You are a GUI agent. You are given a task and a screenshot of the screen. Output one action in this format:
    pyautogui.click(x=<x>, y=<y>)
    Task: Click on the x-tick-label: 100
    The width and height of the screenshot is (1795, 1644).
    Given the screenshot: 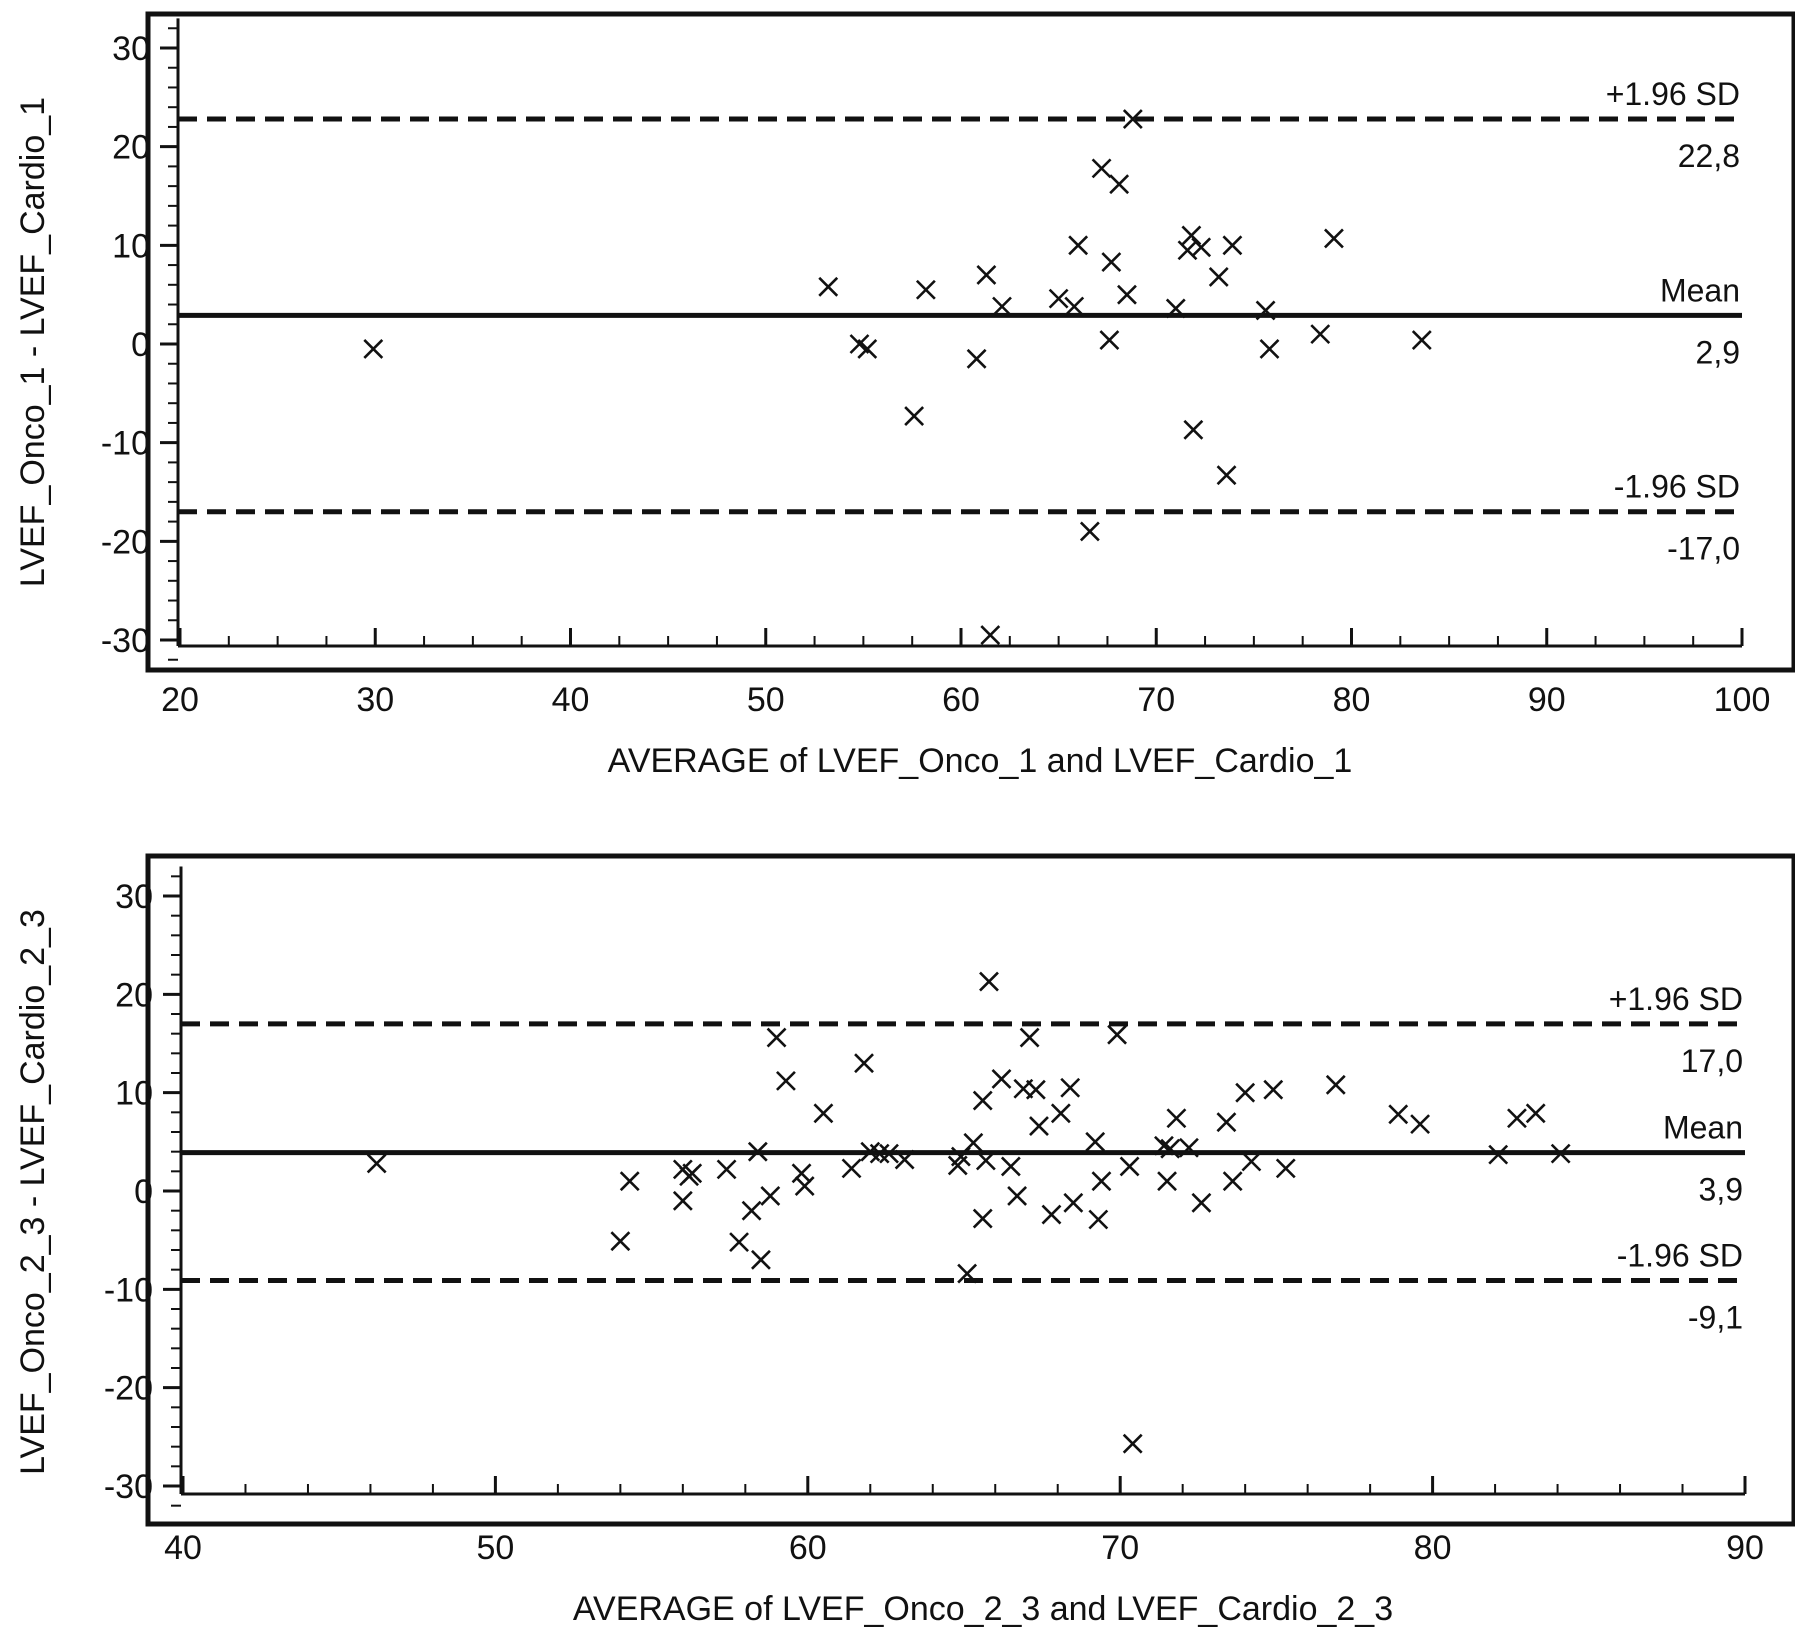 What is the action you would take?
    pyautogui.click(x=1742, y=700)
    